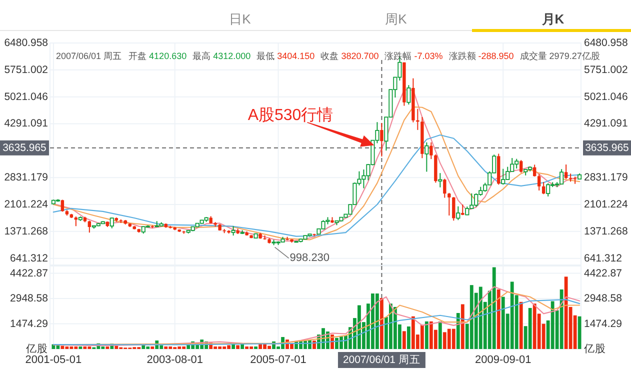  I want to click on y-tick-label: 5751.002, so click(26, 70).